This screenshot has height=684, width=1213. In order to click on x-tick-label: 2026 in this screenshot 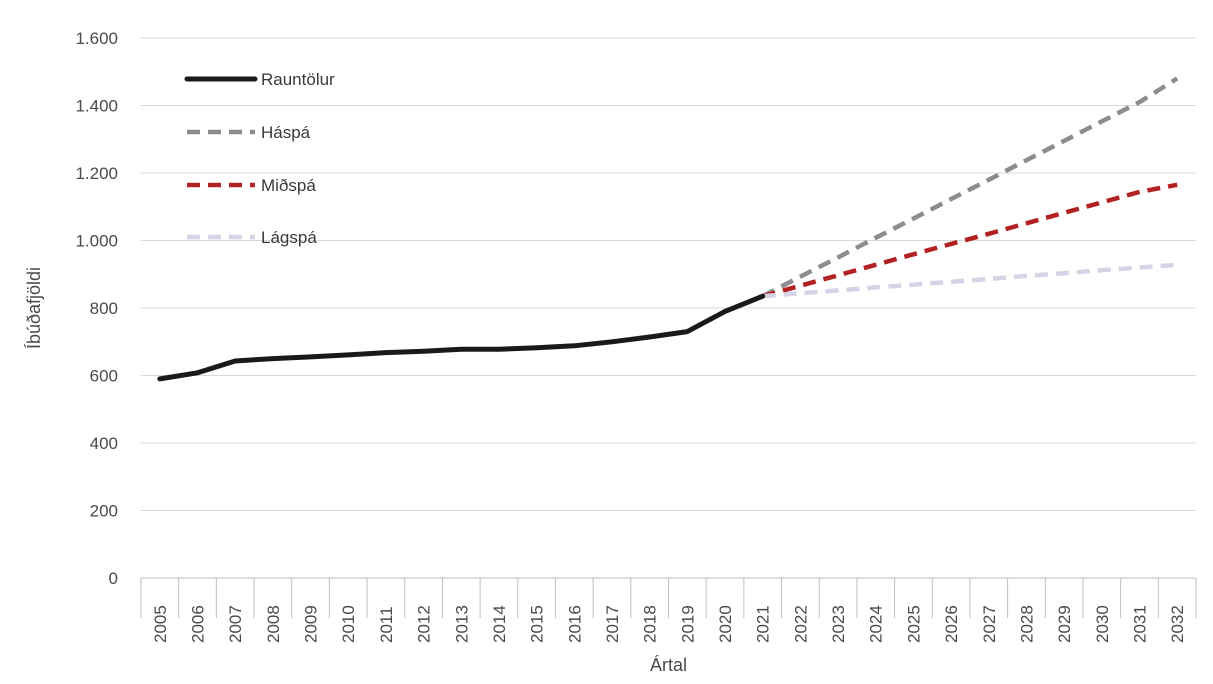, I will do `click(951, 624)`.